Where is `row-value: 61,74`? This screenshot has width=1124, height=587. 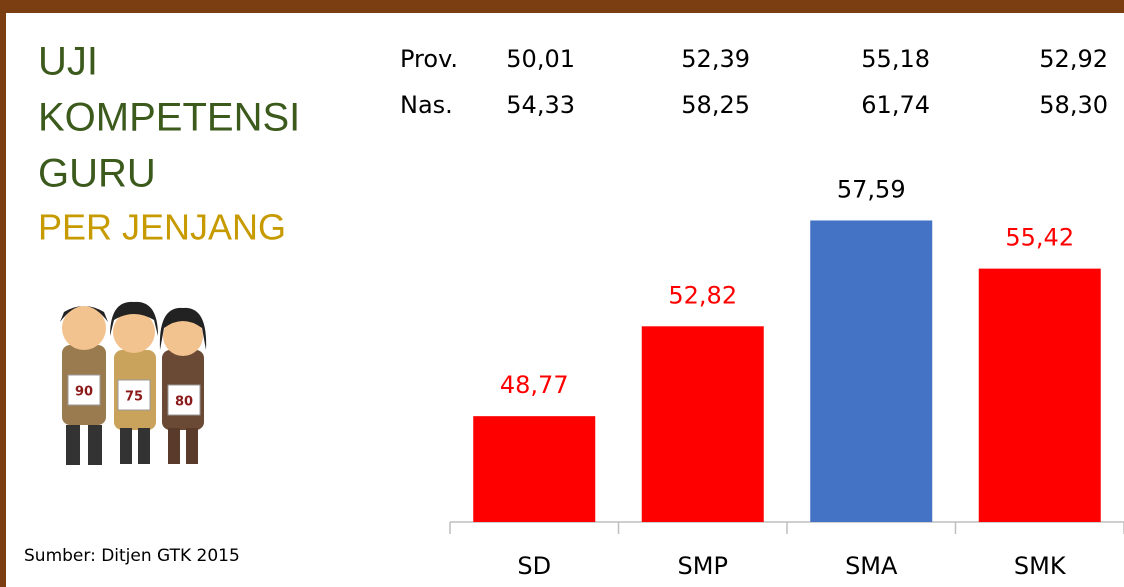
row-value: 61,74 is located at coordinates (895, 105).